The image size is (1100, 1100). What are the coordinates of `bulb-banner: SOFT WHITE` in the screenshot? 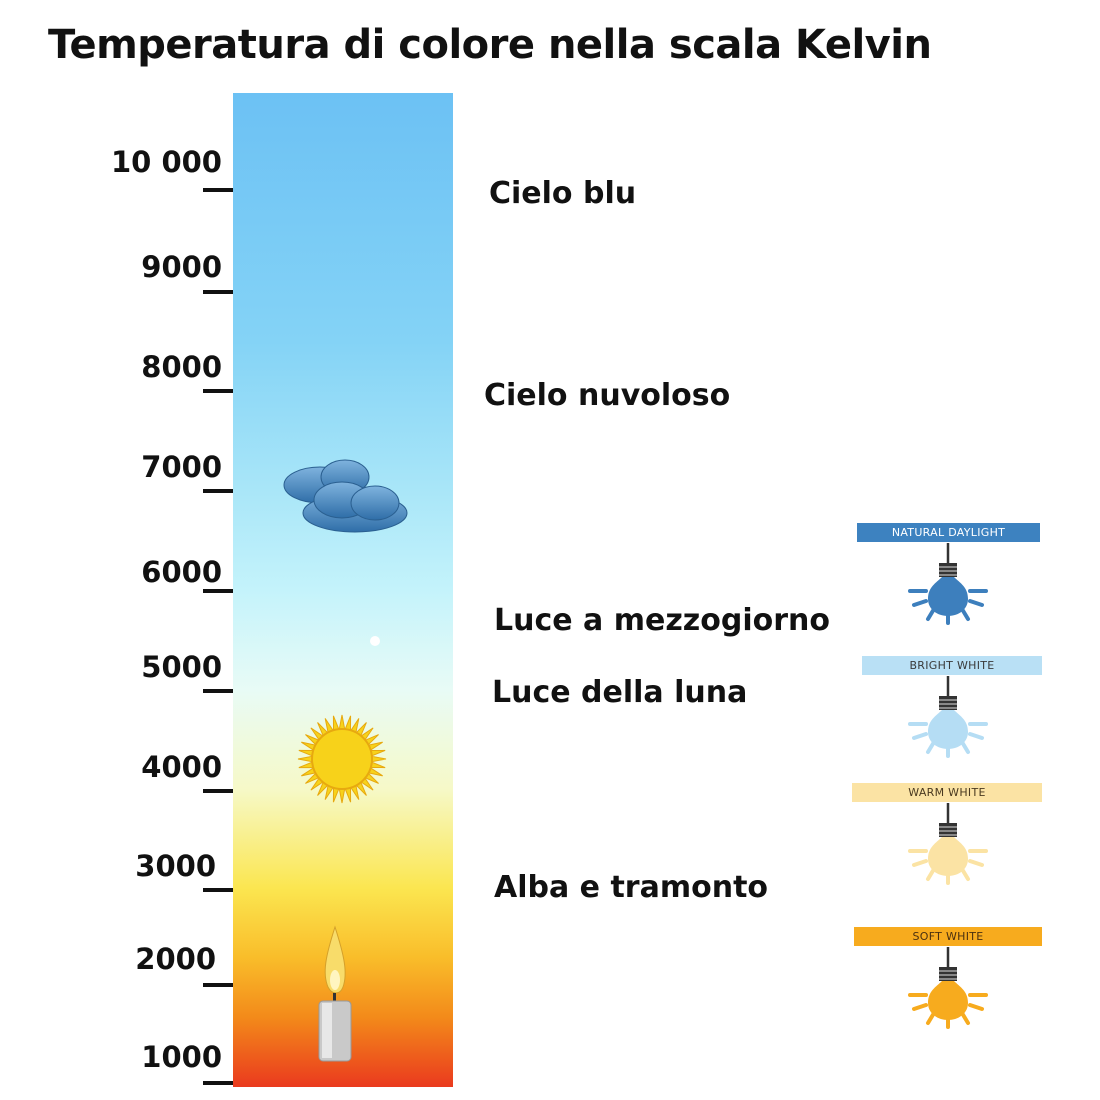 It's located at (948, 936).